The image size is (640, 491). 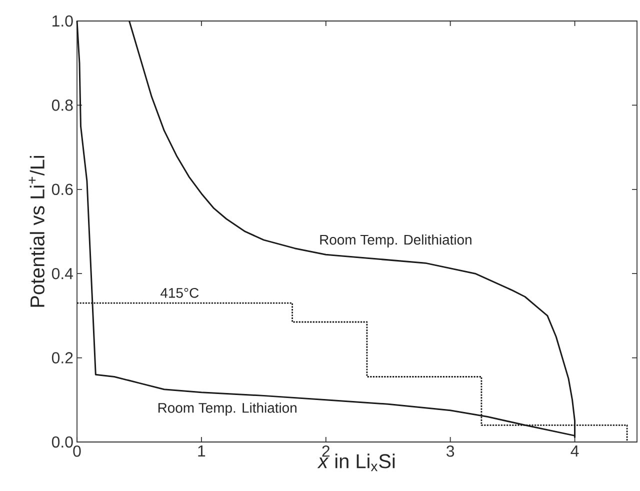 I want to click on x-tick-label: 1, so click(x=202, y=451).